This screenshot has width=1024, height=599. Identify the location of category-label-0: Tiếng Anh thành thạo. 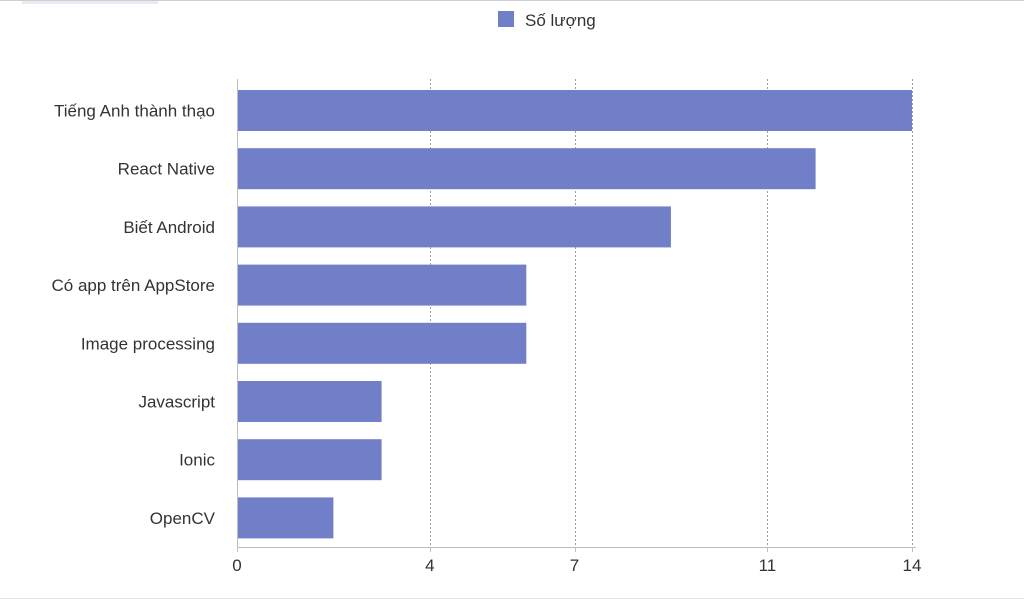
(134, 111).